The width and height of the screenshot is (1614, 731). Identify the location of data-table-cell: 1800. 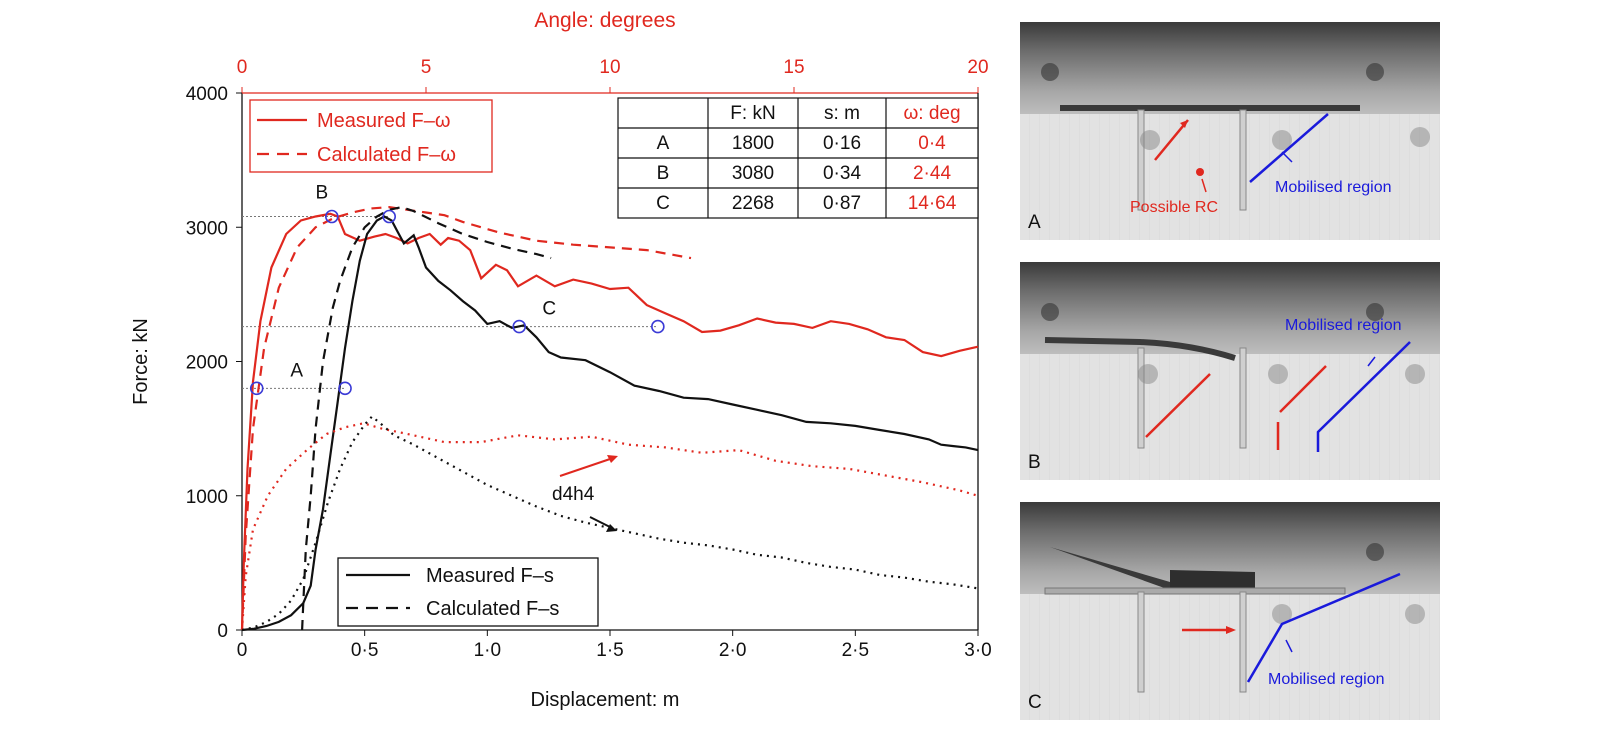
(753, 143).